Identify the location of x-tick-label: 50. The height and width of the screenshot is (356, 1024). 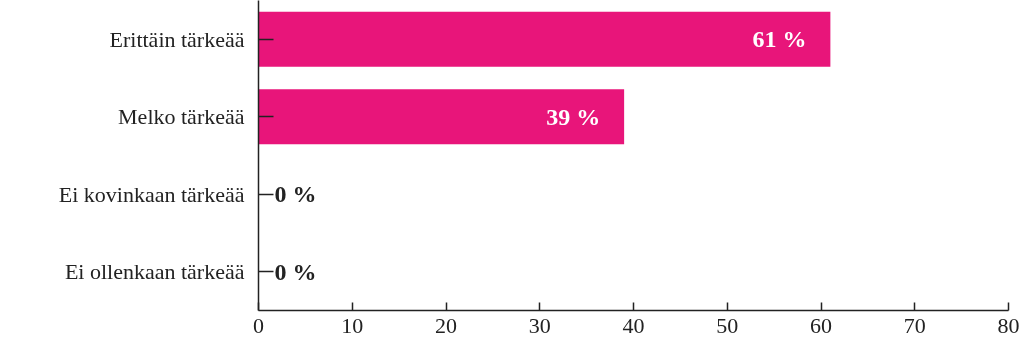
(727, 325).